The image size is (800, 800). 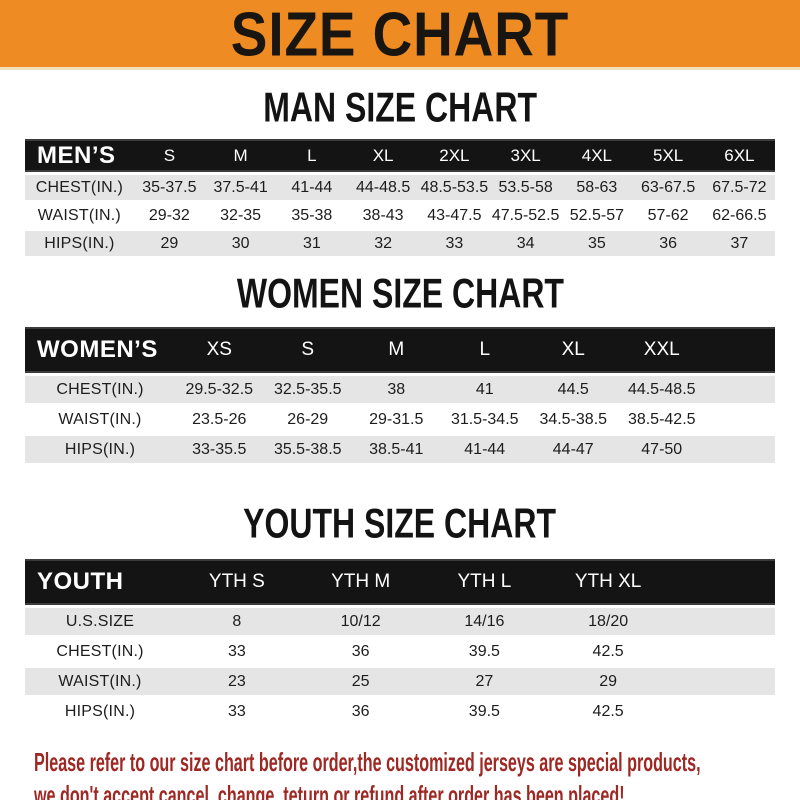 I want to click on men-section-heading-text: MAN SIZE CHART, so click(x=400, y=108).